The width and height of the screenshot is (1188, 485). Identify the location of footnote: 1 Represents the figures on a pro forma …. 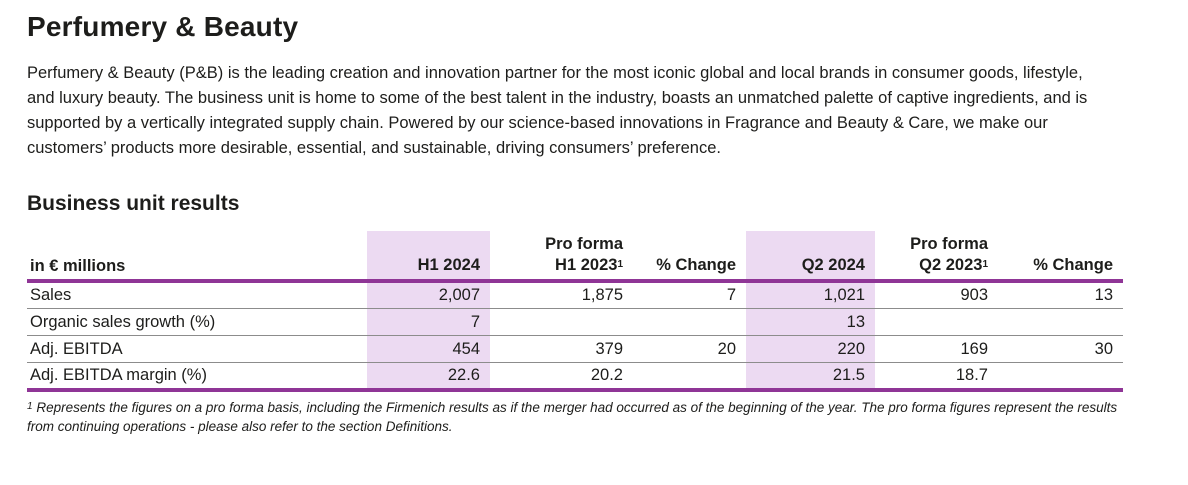
(575, 417).